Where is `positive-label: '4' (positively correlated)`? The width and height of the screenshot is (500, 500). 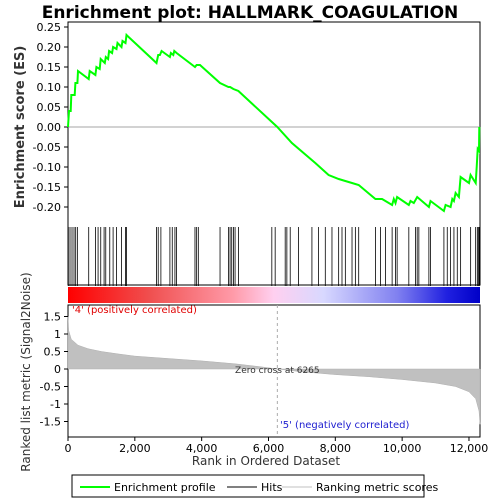 positive-label: '4' (positively correlated) is located at coordinates (134, 310).